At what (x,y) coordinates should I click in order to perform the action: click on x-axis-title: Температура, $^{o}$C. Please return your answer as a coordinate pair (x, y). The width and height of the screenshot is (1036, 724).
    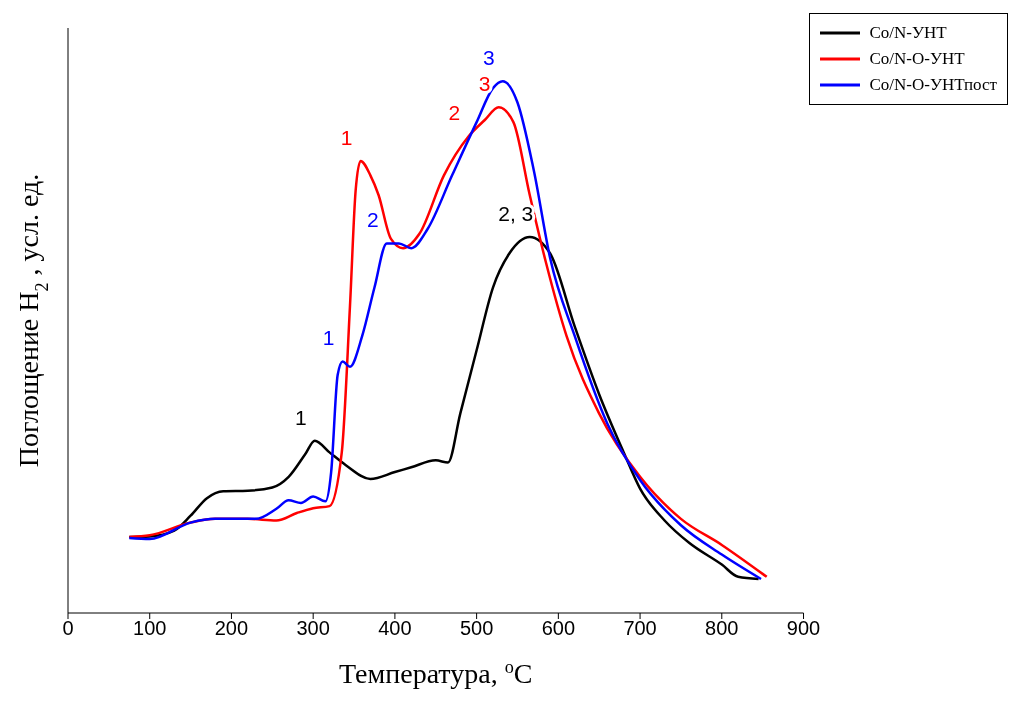
    Looking at the image, I should click on (436, 673).